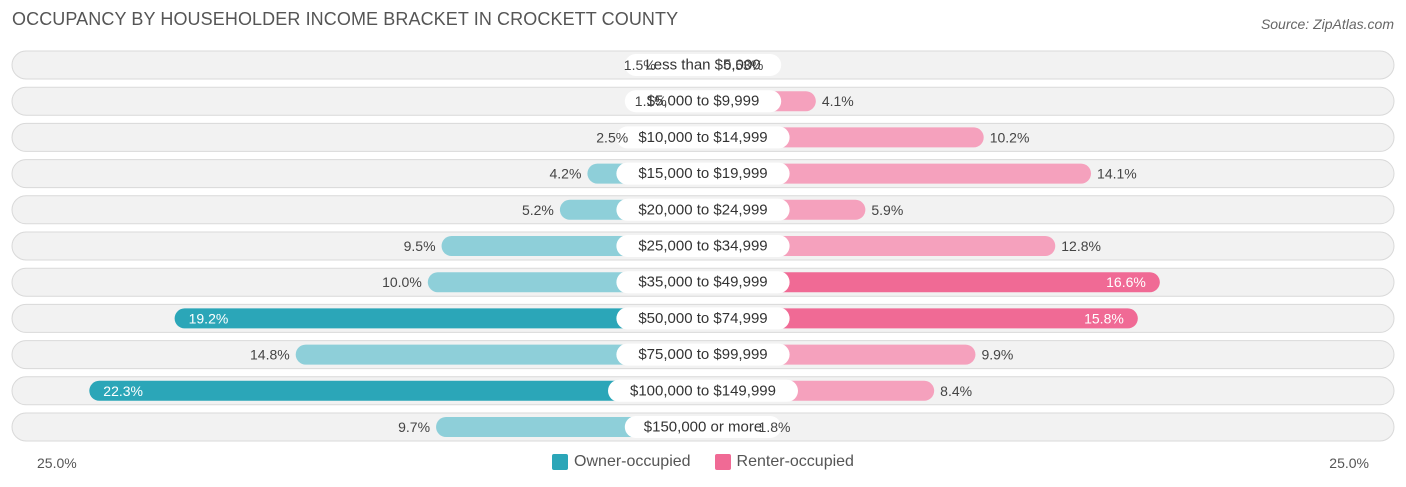 Image resolution: width=1406 pixels, height=487 pixels. I want to click on renter-value-label: 14.1%, so click(1117, 174).